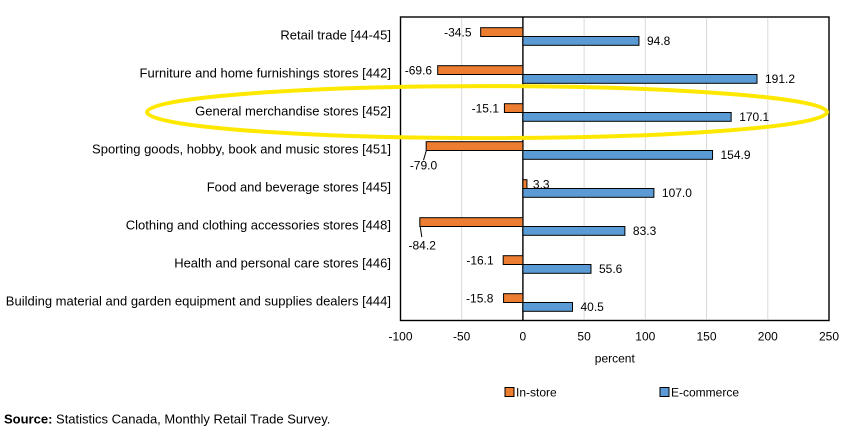 The height and width of the screenshot is (433, 852). I want to click on svg-text: 200, so click(768, 336).